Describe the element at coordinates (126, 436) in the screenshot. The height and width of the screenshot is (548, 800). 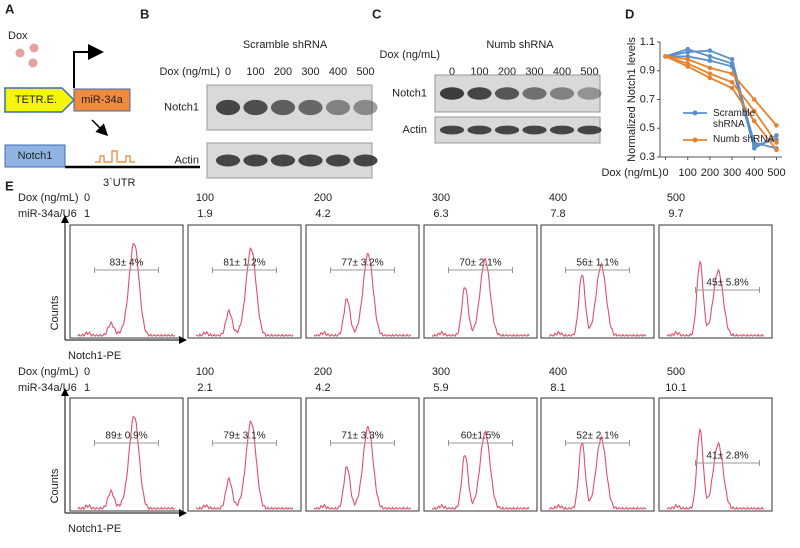
I see `gate-percent: 89± 0.9%` at that location.